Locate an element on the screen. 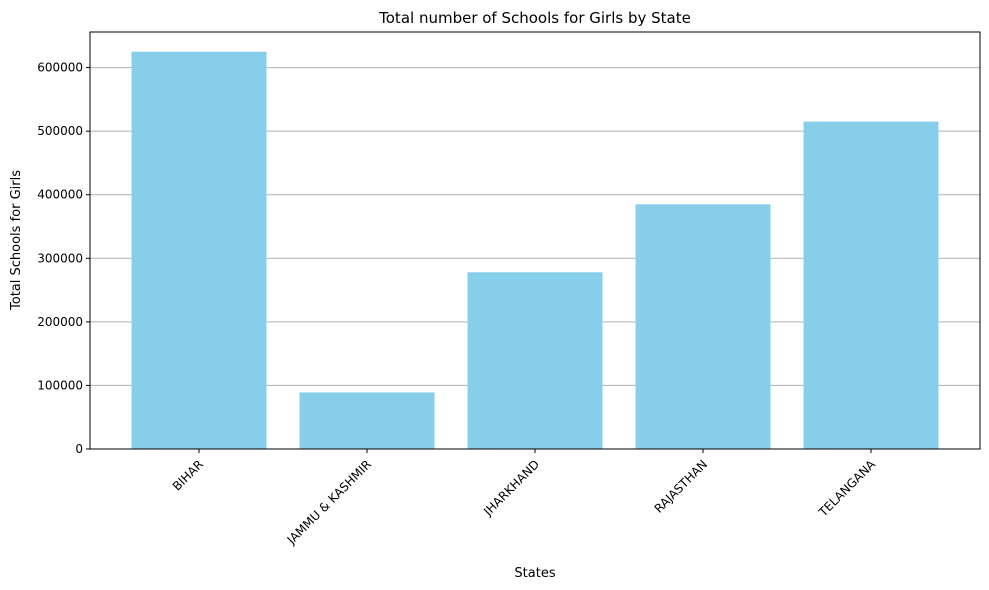 This screenshot has width=989, height=590. x-tick-label: RAJASTHAN is located at coordinates (681, 486).